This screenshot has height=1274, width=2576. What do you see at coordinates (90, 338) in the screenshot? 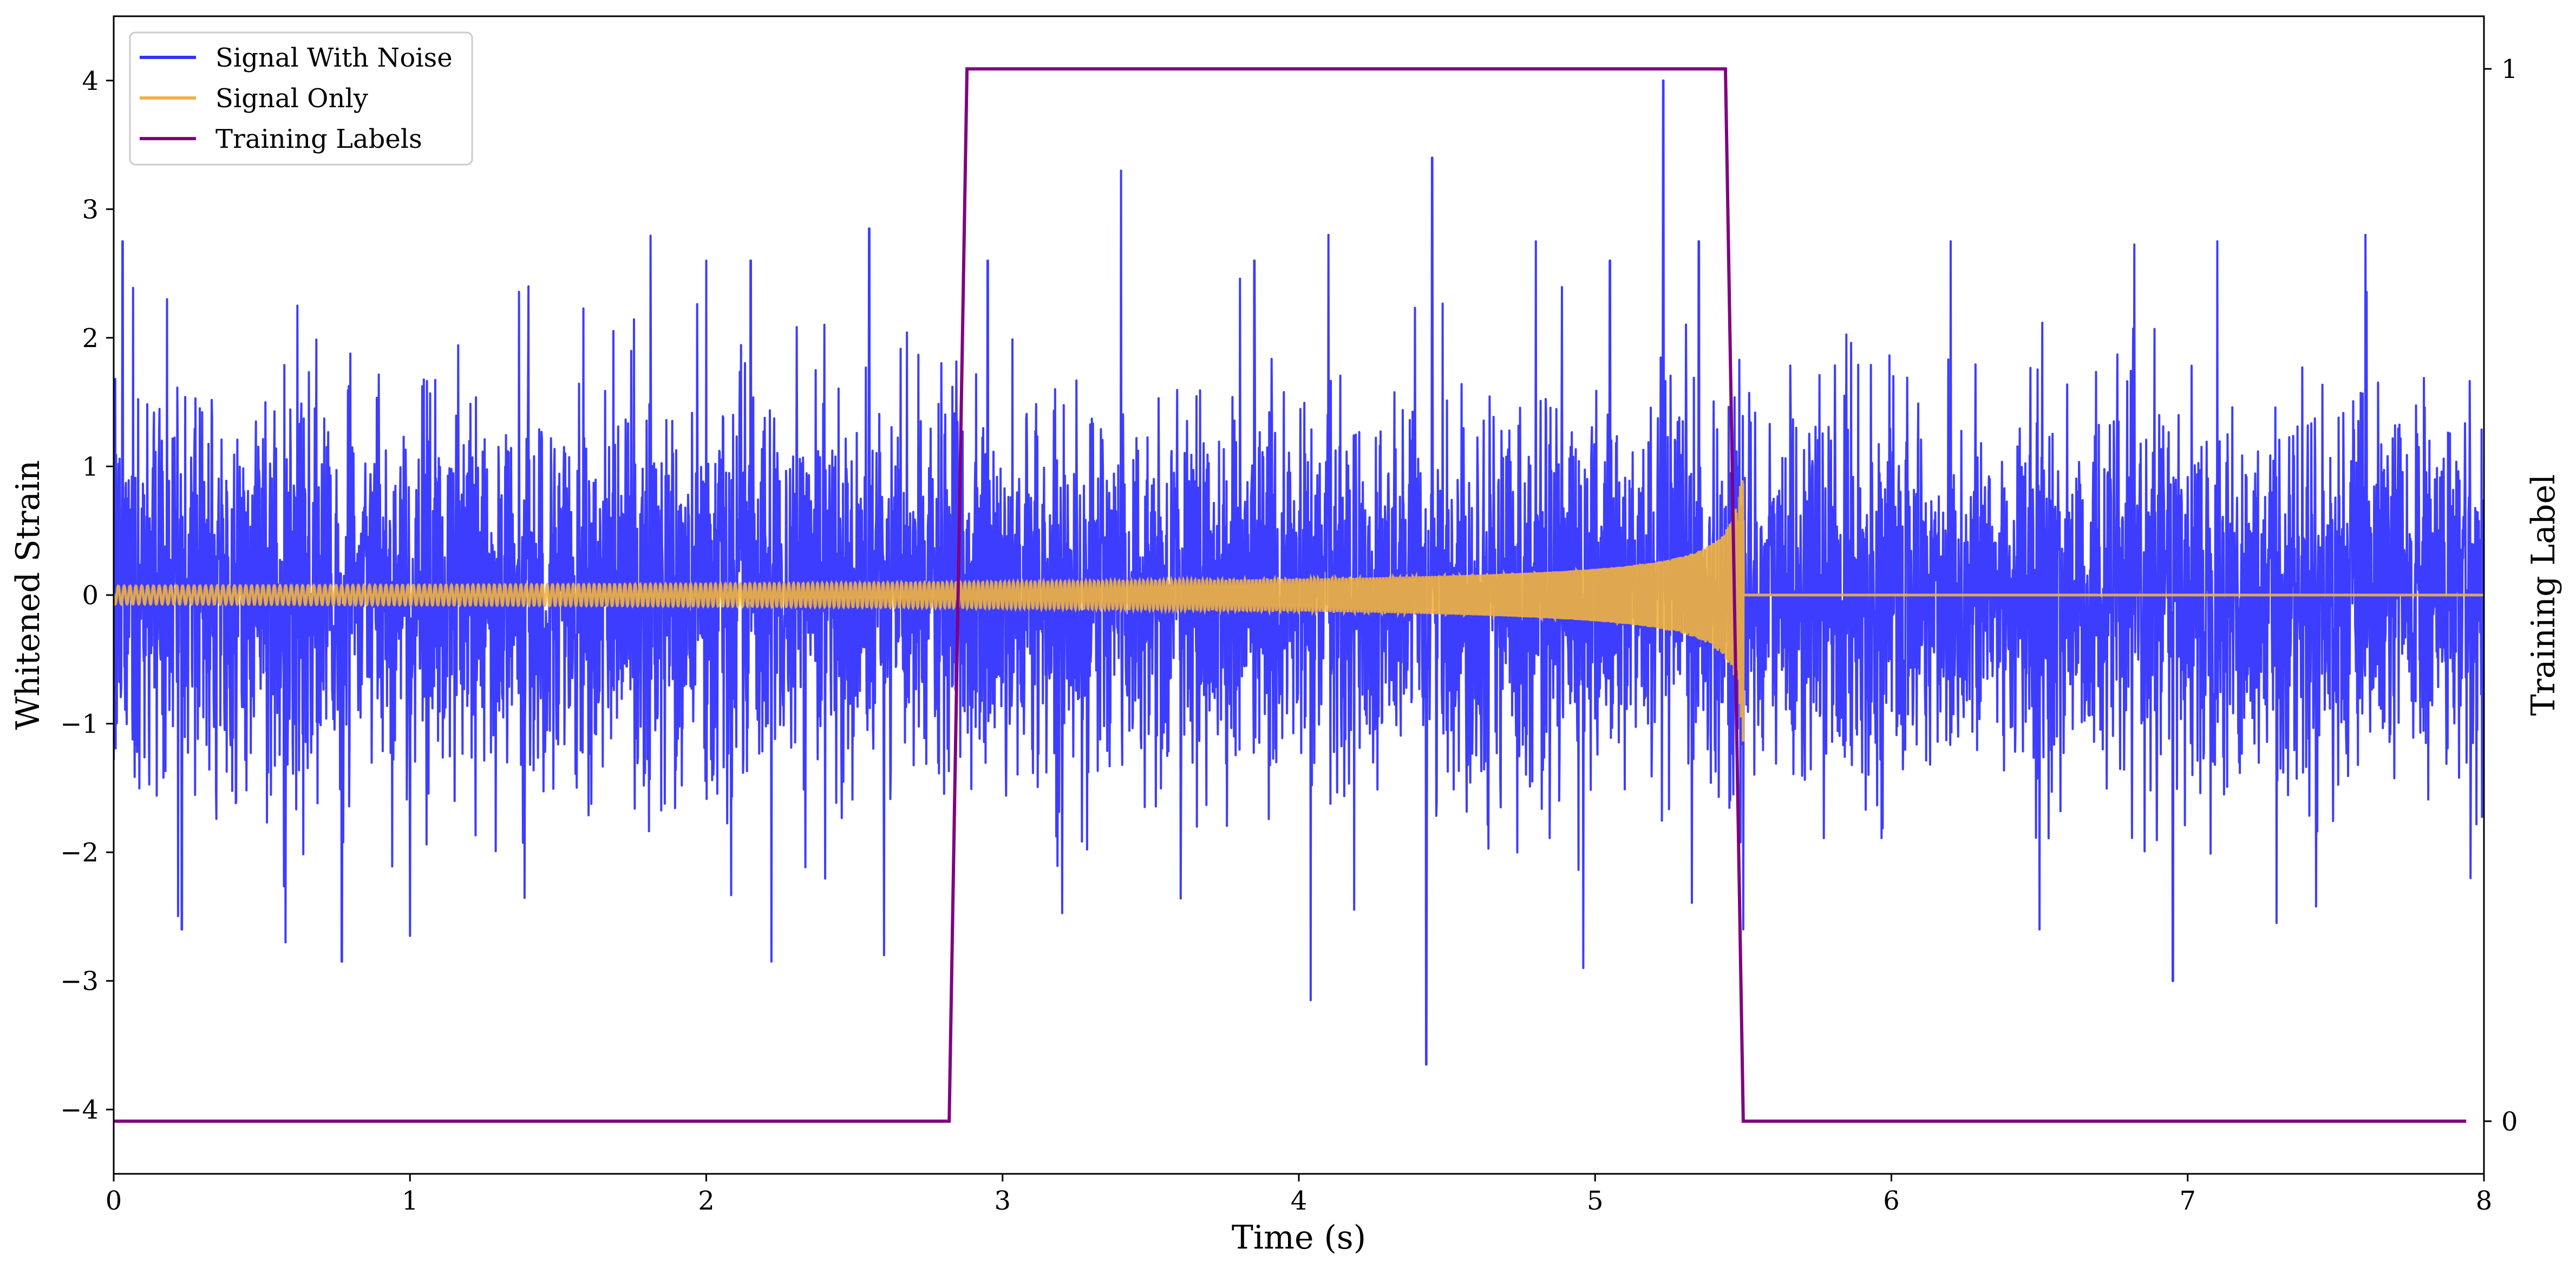
I see `y-tick-label: 2` at bounding box center [90, 338].